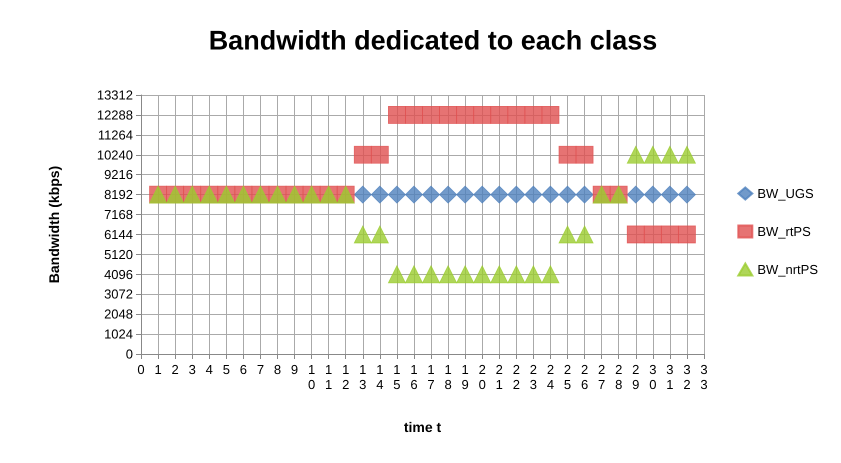 This screenshot has width=841, height=463. Describe the element at coordinates (114, 114) in the screenshot. I see `y-tick-label: 12288` at that location.